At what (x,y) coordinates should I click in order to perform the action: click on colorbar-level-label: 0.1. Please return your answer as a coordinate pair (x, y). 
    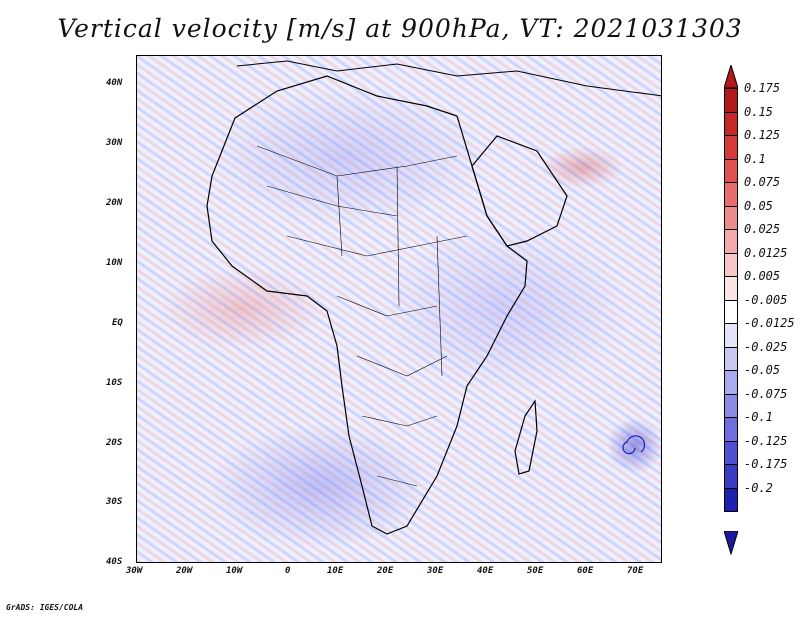
    Looking at the image, I should click on (755, 158).